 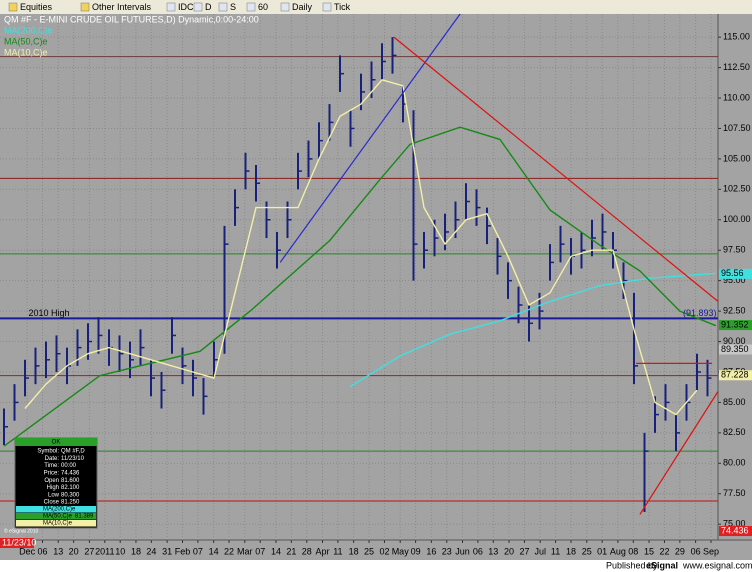 I want to click on x-tick-label: Dec, so click(x=27, y=551).